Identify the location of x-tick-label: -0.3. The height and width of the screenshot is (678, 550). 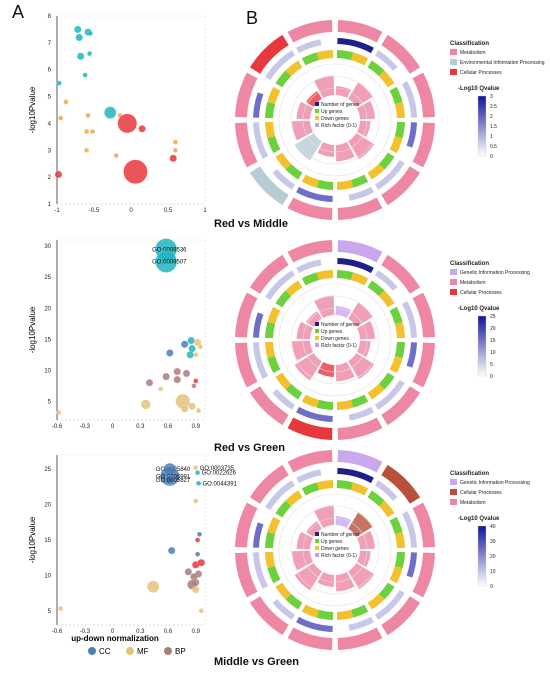
(85, 632).